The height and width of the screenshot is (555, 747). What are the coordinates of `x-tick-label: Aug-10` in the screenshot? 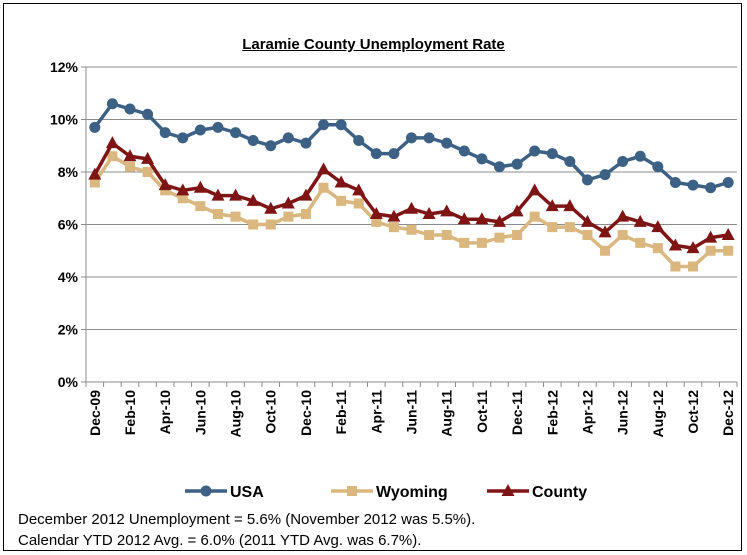 It's located at (236, 414).